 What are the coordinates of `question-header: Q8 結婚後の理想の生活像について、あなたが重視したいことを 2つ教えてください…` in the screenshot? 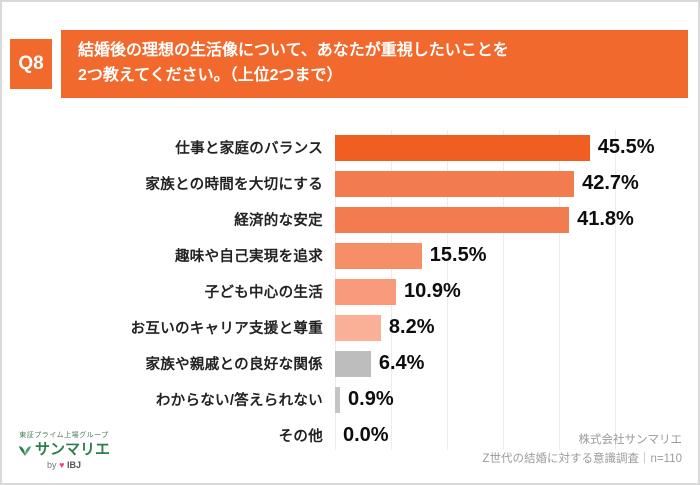 It's located at (349, 64).